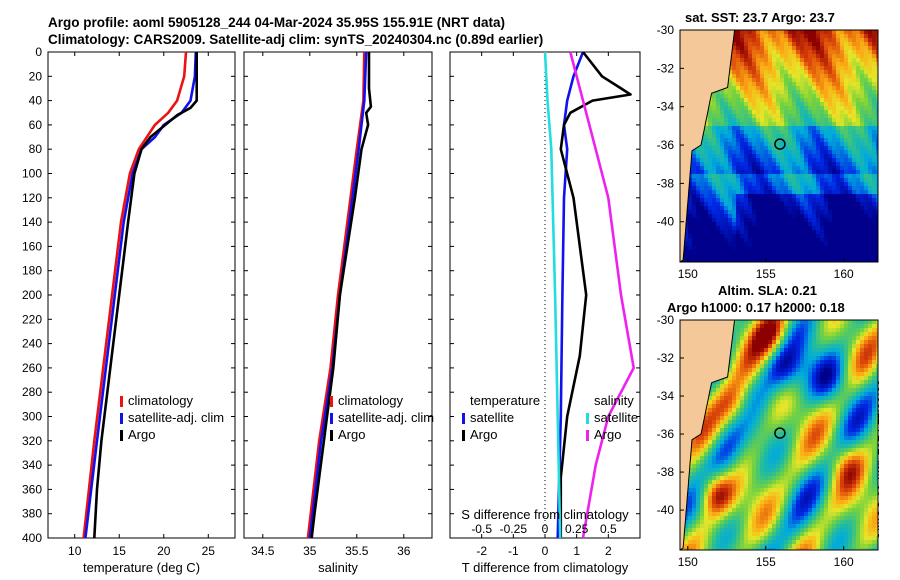  I want to click on x-tick-label: -1, so click(513, 551).